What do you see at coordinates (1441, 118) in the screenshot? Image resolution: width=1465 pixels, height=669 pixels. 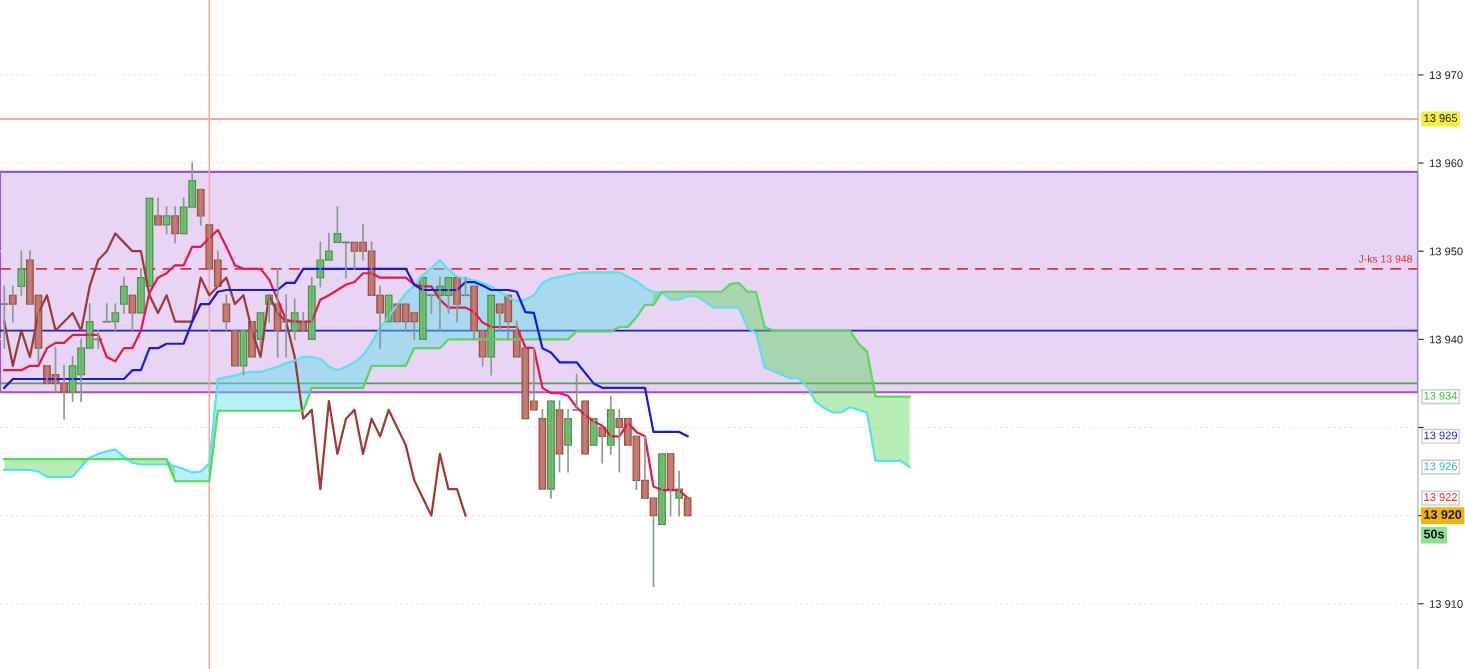 I see `ref-line-label: 13 965` at bounding box center [1441, 118].